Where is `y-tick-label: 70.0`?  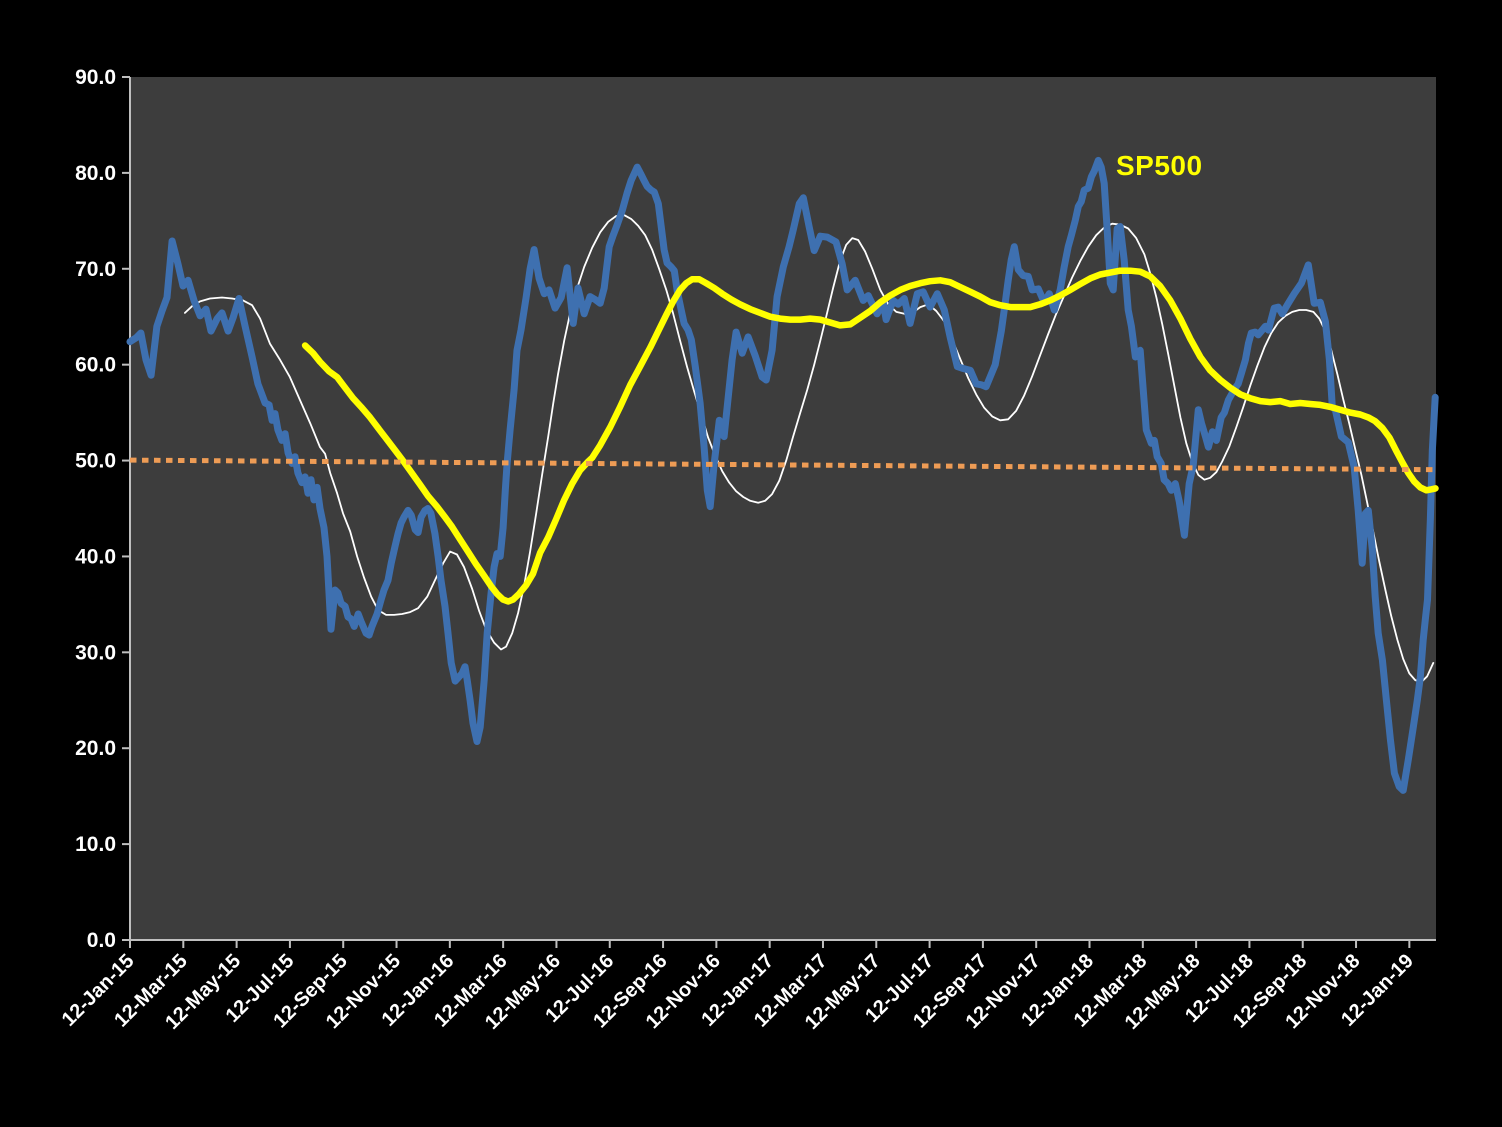 y-tick-label: 70.0 is located at coordinates (95, 269).